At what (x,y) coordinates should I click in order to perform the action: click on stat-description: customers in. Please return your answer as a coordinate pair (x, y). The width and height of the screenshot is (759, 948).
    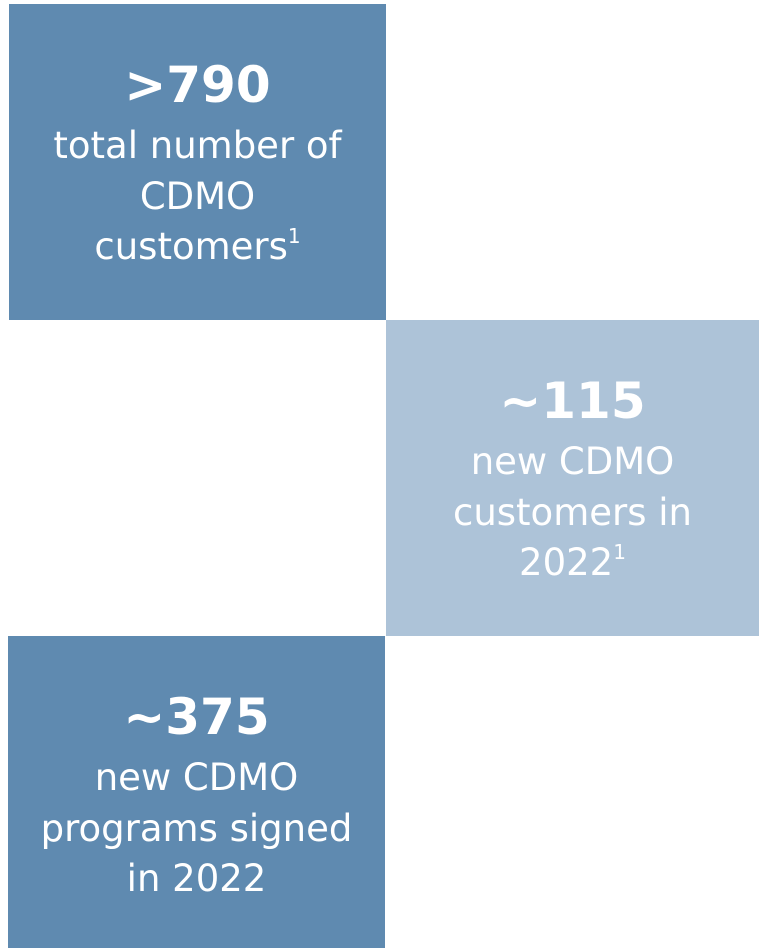
    Looking at the image, I should click on (572, 513).